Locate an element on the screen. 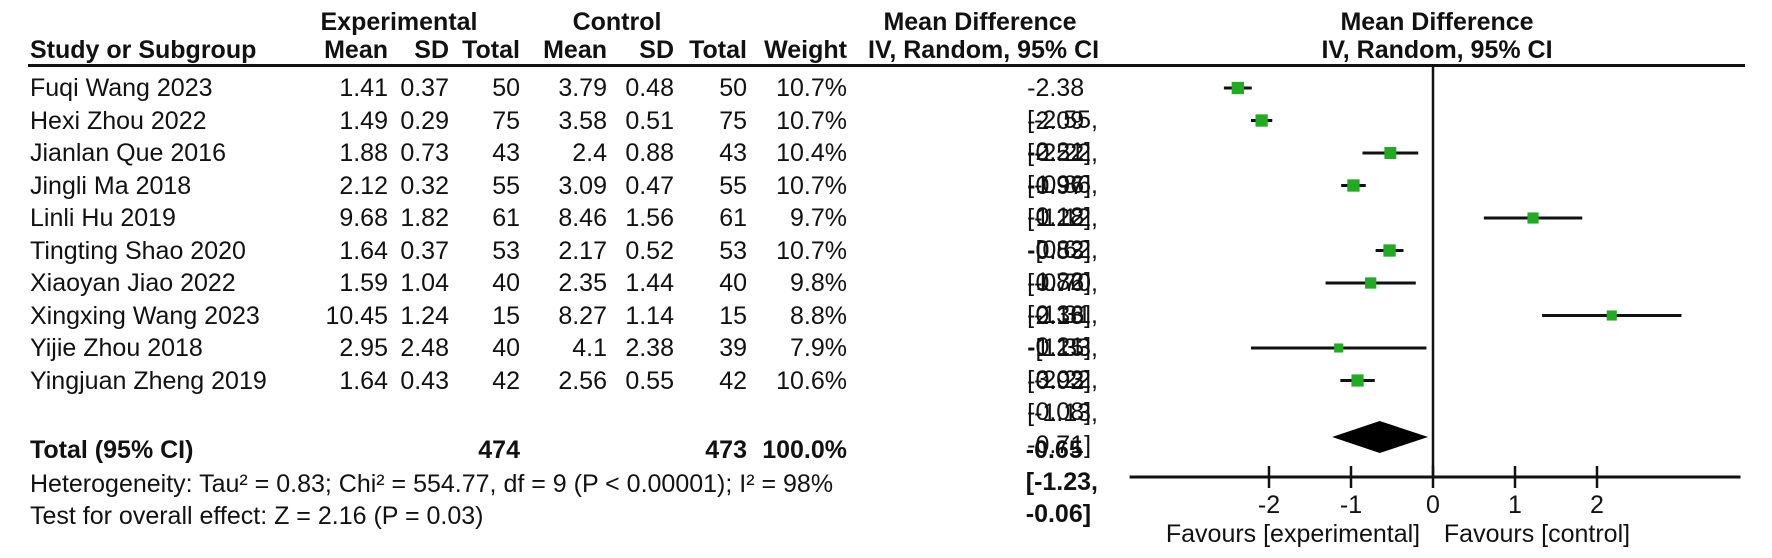  weight-value: 9.8% is located at coordinates (818, 283).